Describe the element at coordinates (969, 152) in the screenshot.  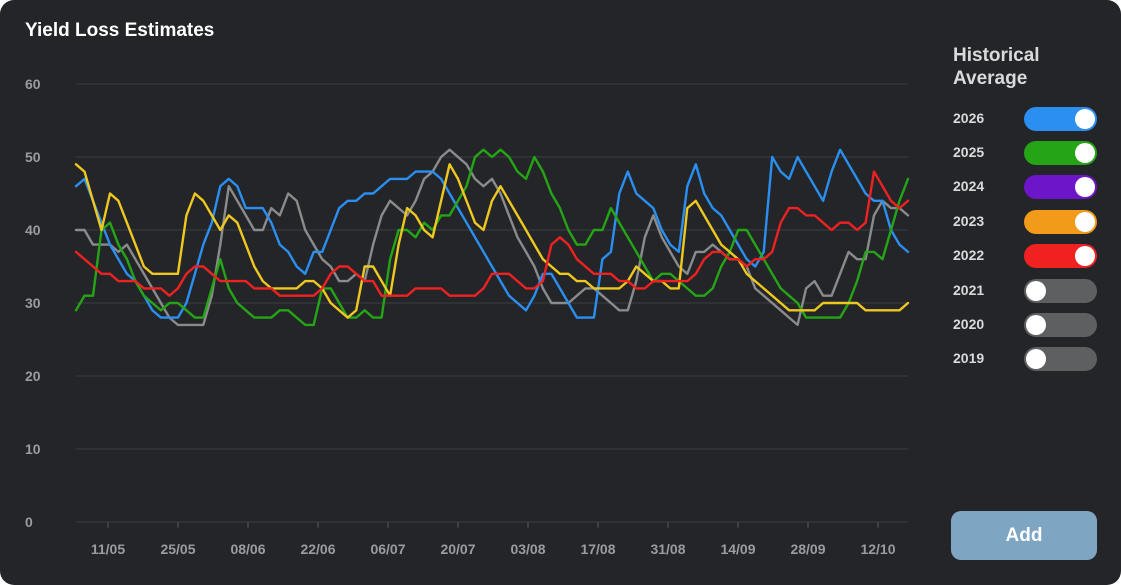
I see `legend-label: 2025` at that location.